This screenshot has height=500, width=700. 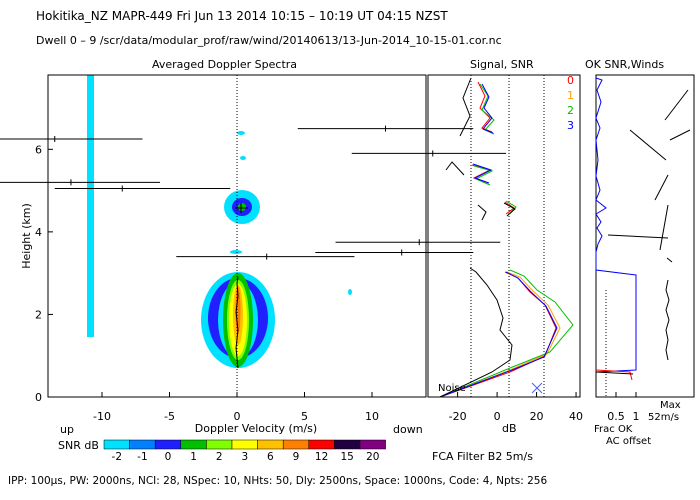 What do you see at coordinates (663, 417) in the screenshot?
I see `max-wind-value: 52m/s` at bounding box center [663, 417].